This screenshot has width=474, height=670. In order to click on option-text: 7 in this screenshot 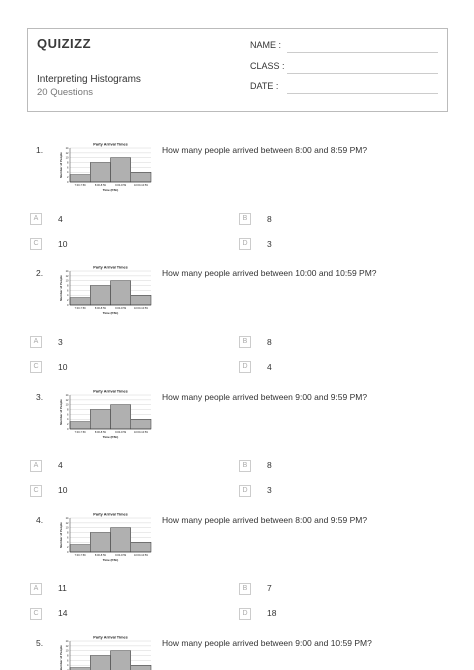, I will do `click(269, 588)`.